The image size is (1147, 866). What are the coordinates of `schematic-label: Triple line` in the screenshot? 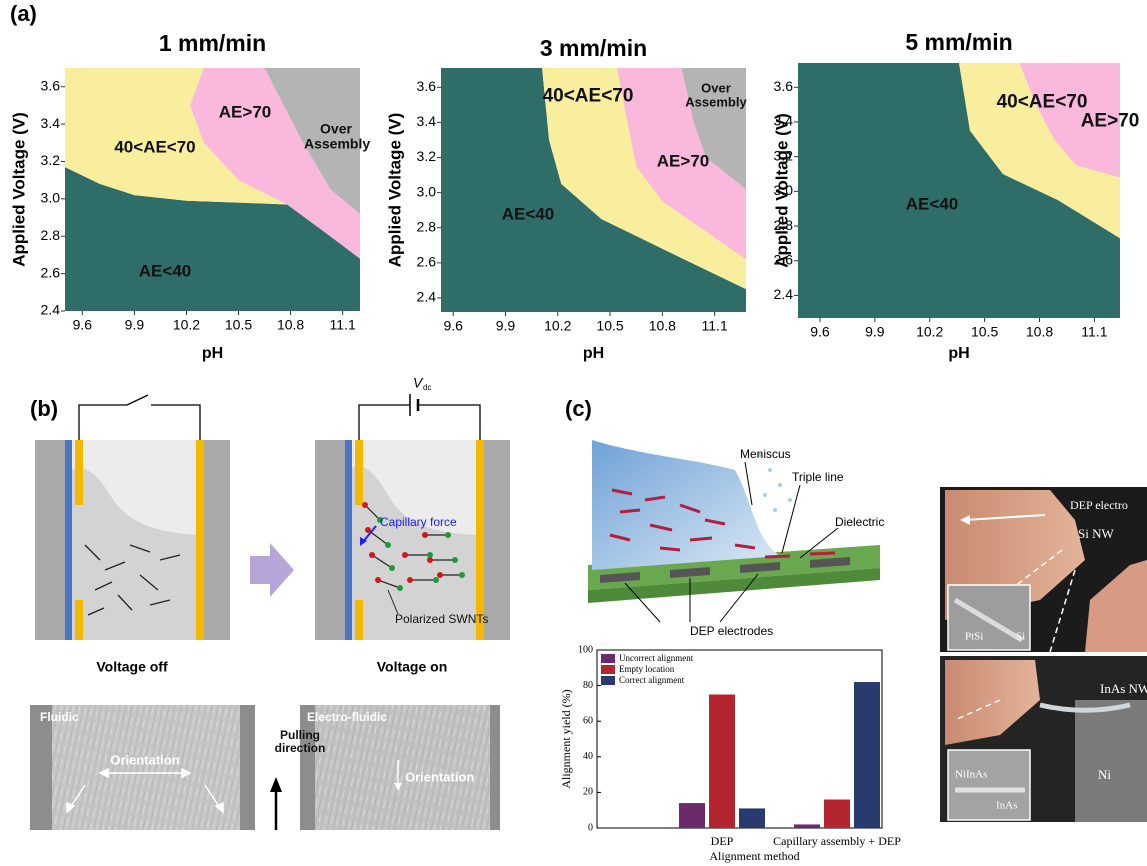 It's located at (818, 477).